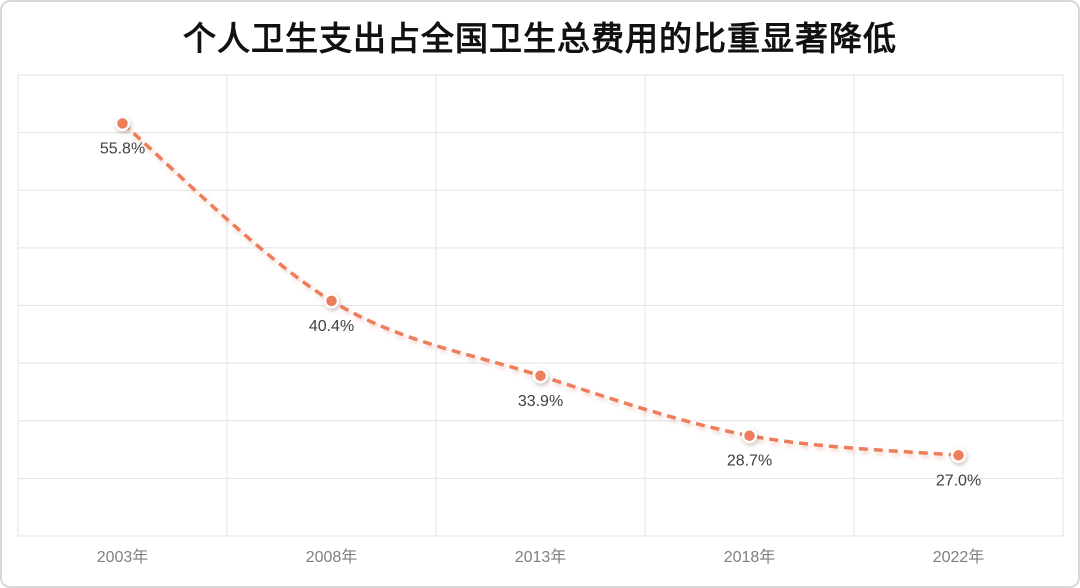  I want to click on x-axis-label: 2018年, so click(750, 557).